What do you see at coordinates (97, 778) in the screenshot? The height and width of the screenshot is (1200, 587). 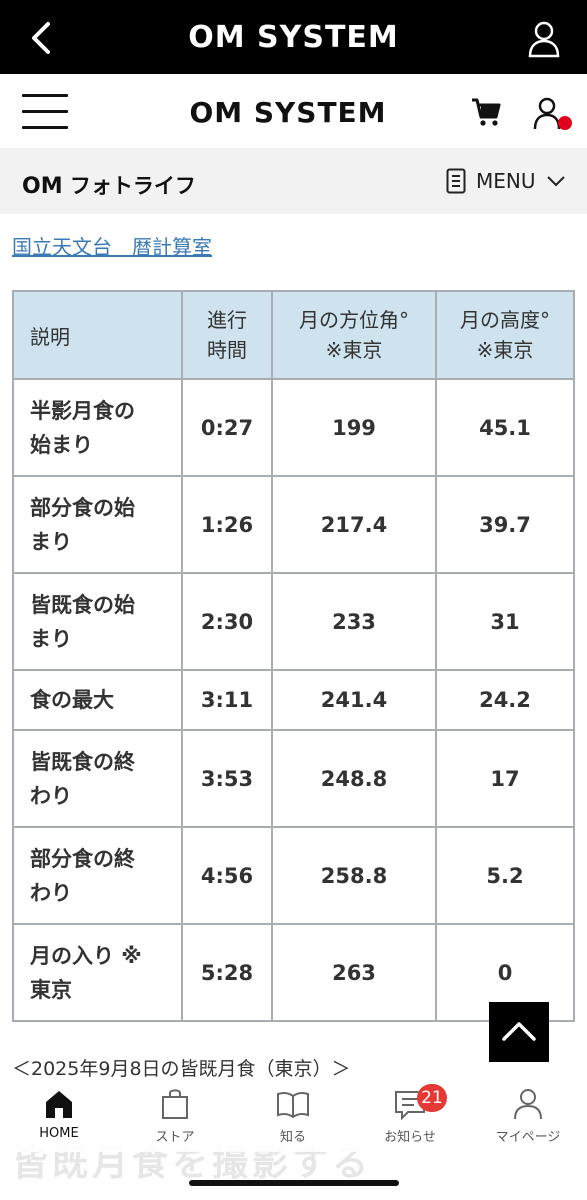 I see `cell-event: 皆既食の終 わり` at bounding box center [97, 778].